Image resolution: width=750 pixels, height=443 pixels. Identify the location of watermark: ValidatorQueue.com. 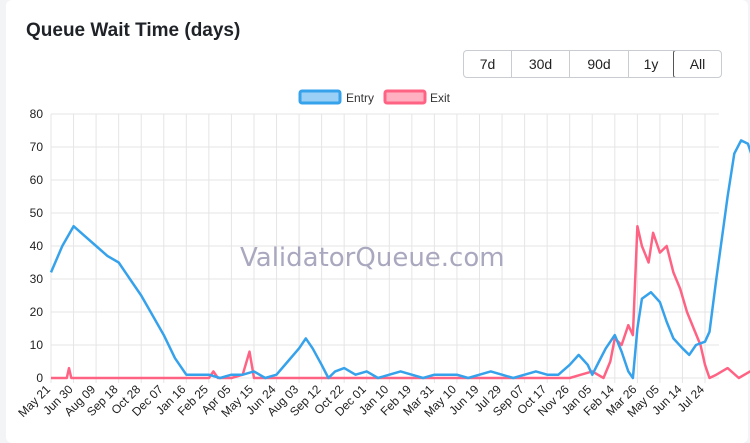
(372, 258).